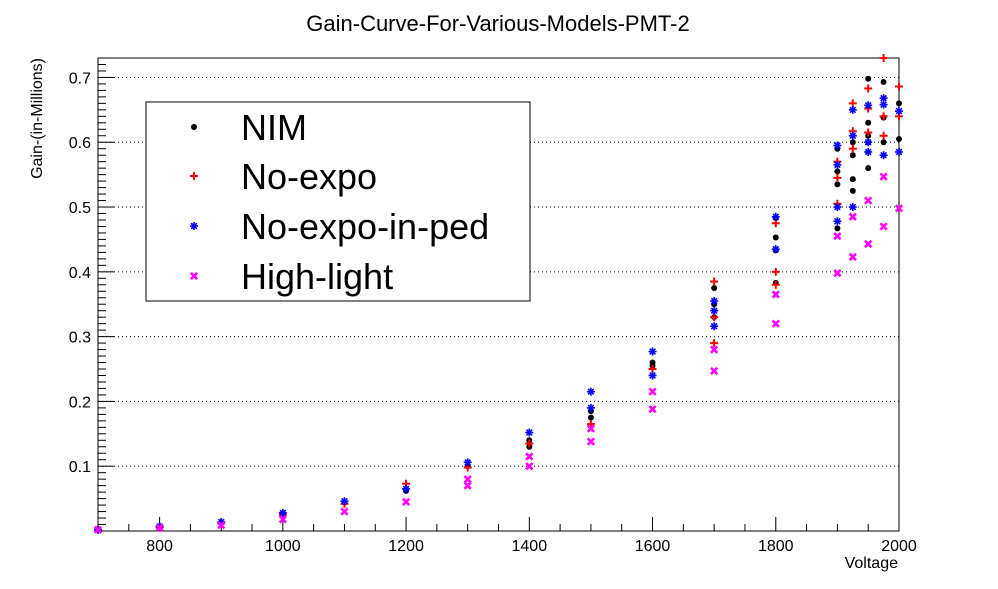 The height and width of the screenshot is (589, 998). I want to click on legend-entries: NIM No-expo No-expo-in-ped High-light, so click(339, 202).